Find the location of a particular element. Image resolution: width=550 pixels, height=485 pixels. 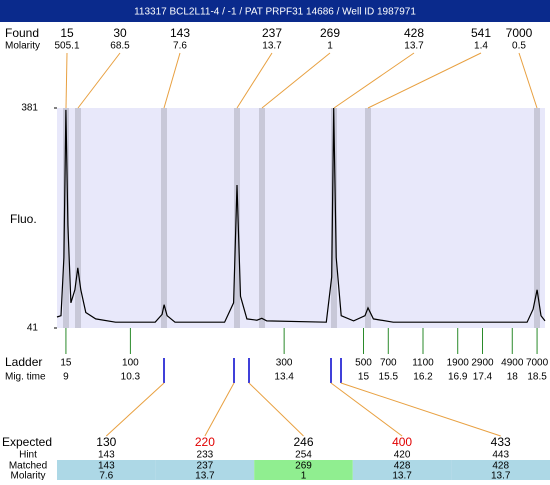

ladder-time: 15 is located at coordinates (364, 377).